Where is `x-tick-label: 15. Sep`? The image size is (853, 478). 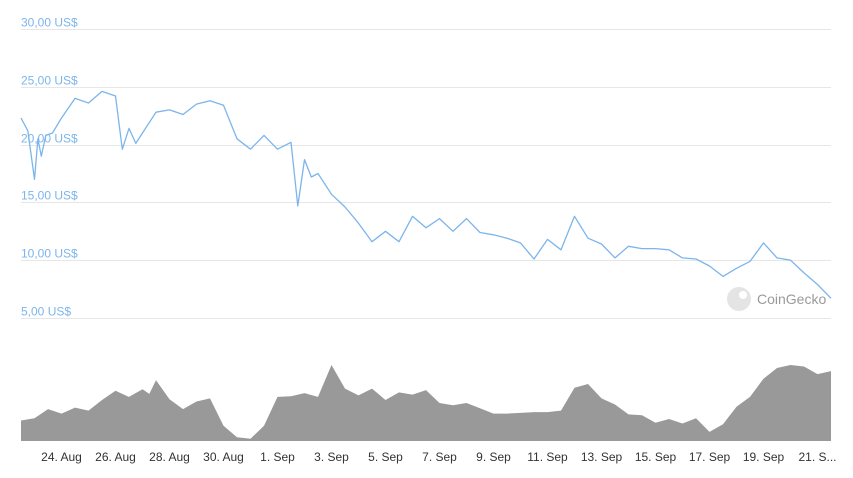
x-tick-label: 15. Sep is located at coordinates (656, 457).